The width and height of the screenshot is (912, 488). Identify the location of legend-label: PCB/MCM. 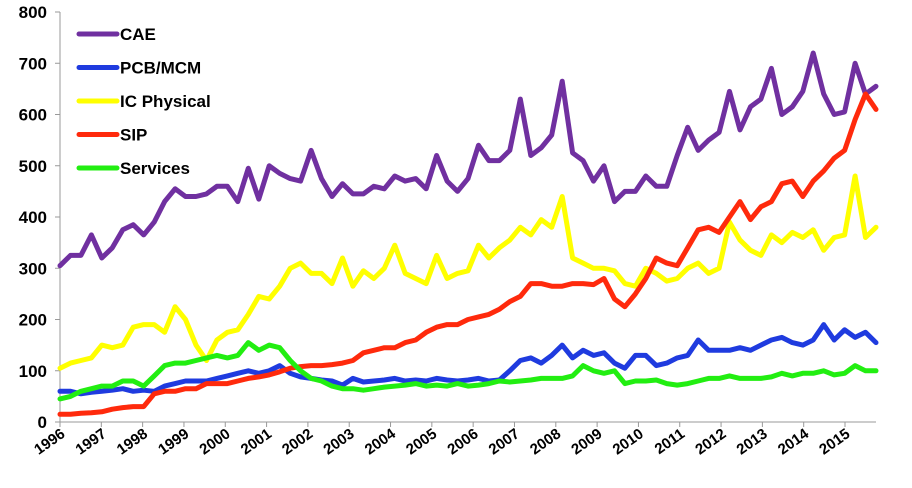
(160, 68).